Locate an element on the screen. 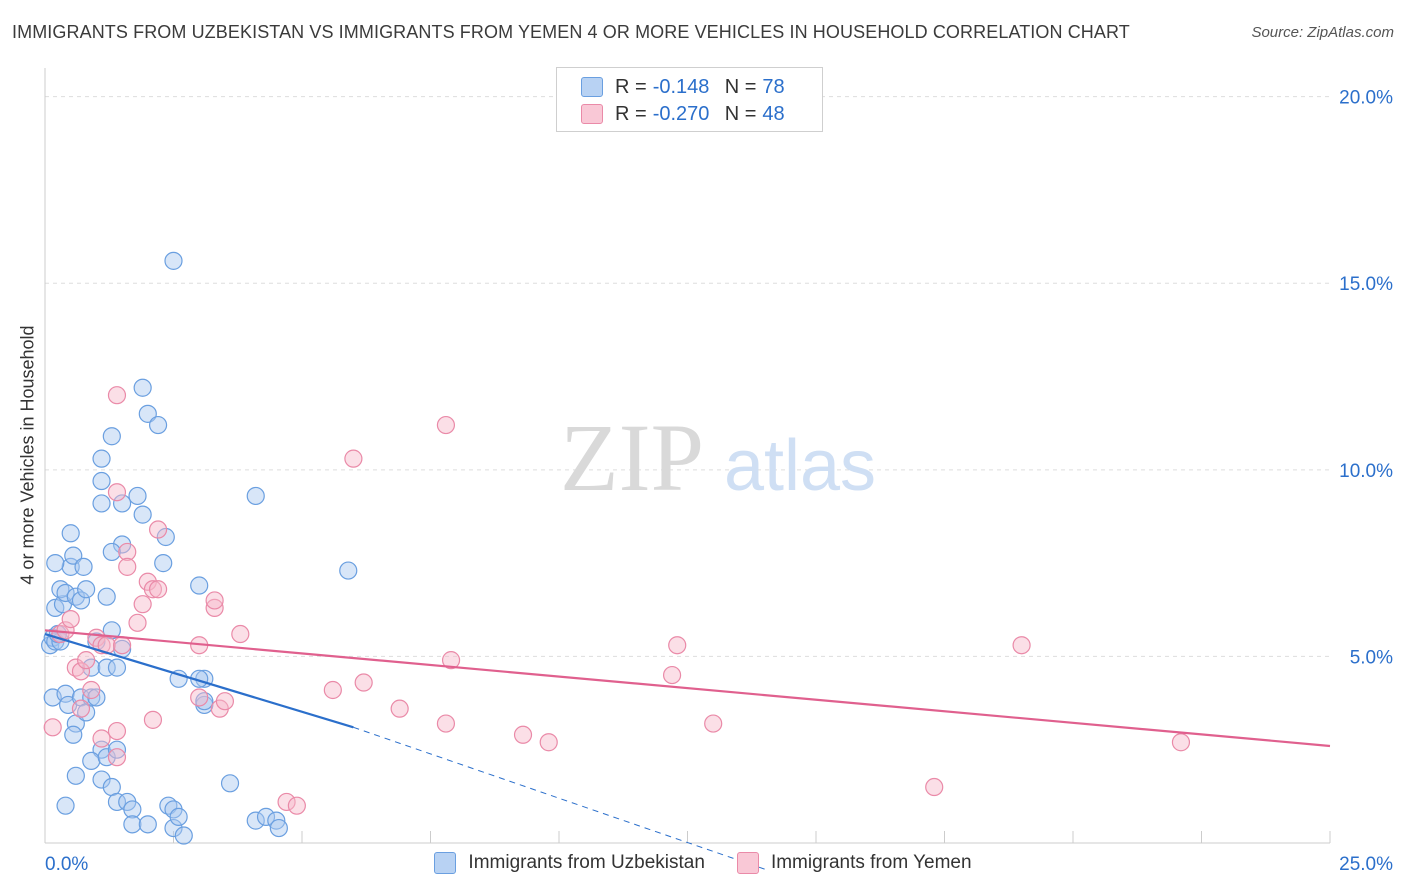  legend-r-value: -0.270 is located at coordinates (681, 113).